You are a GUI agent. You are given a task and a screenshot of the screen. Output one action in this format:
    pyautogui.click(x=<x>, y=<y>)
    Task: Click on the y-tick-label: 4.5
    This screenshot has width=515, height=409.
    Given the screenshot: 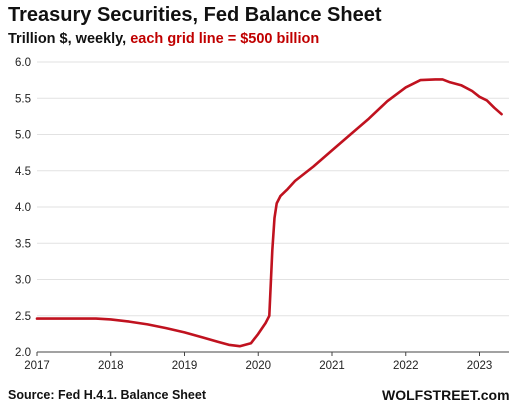 What is the action you would take?
    pyautogui.click(x=23, y=172)
    